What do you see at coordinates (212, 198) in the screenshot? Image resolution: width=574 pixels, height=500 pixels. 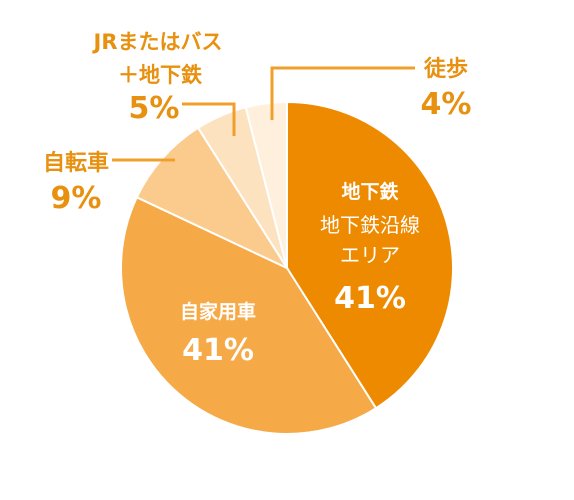 I see `pie-slice-bicycle` at bounding box center [212, 198].